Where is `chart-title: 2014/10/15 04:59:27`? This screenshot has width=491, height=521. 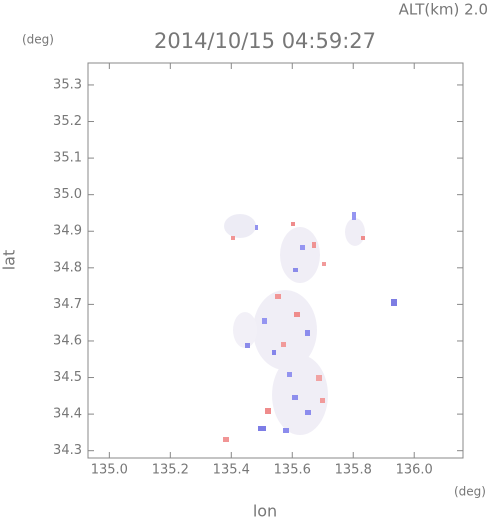
chart-title: 2014/10/15 04:59:27 is located at coordinates (265, 41).